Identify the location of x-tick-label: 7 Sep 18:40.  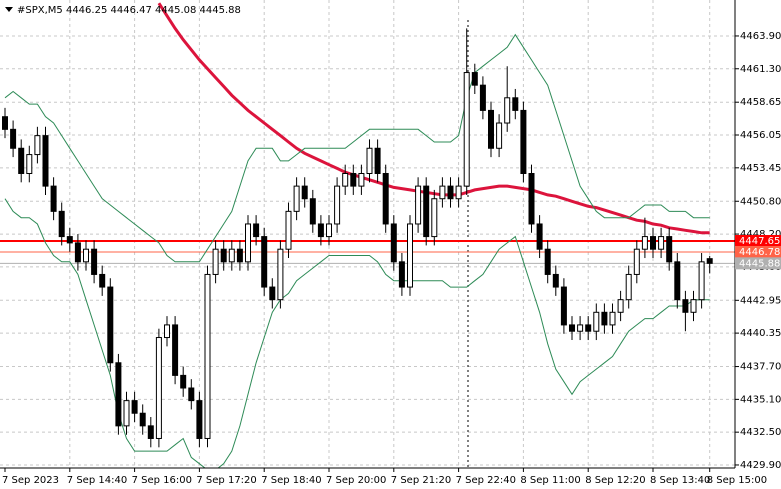
(291, 480).